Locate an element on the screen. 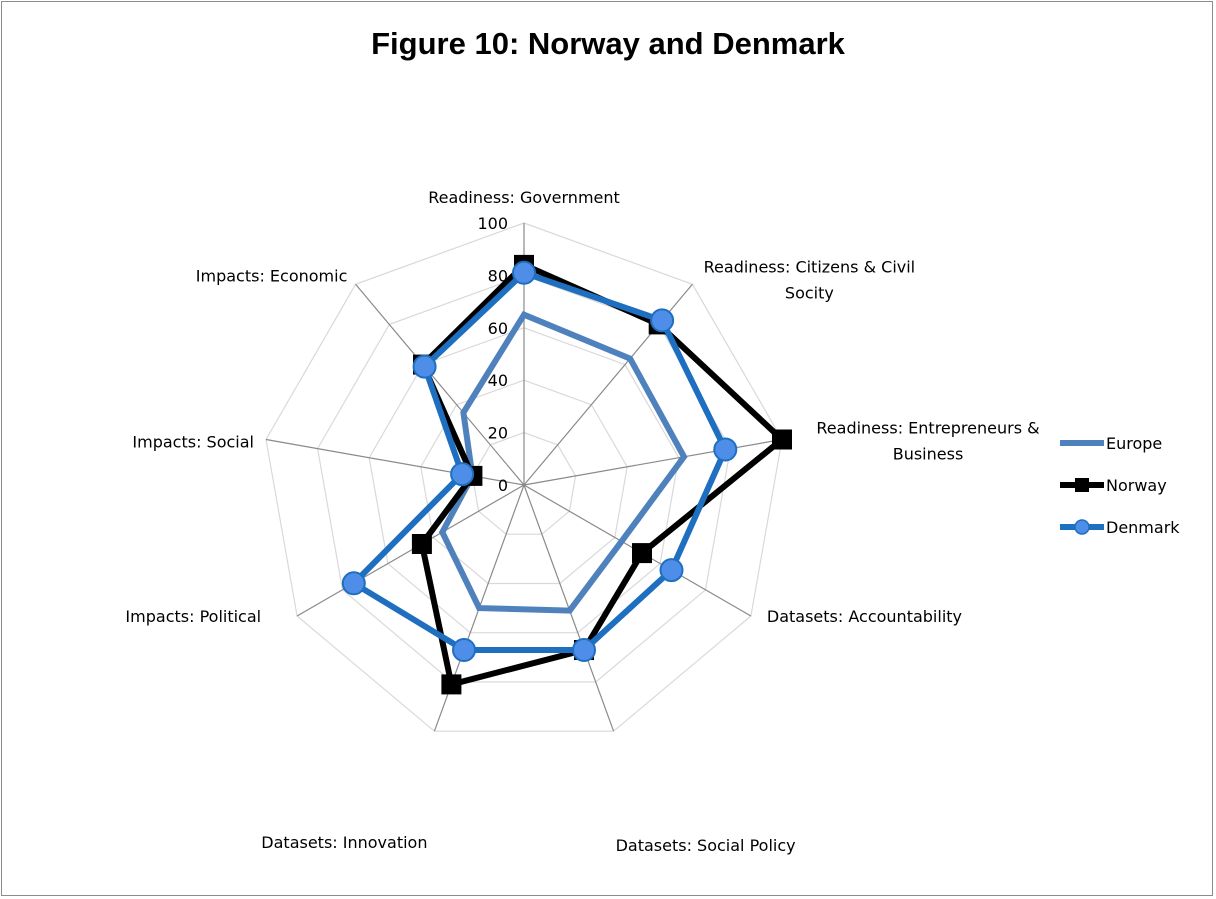 The image size is (1216, 899). category-label-line: Impacts: Economic is located at coordinates (272, 275).